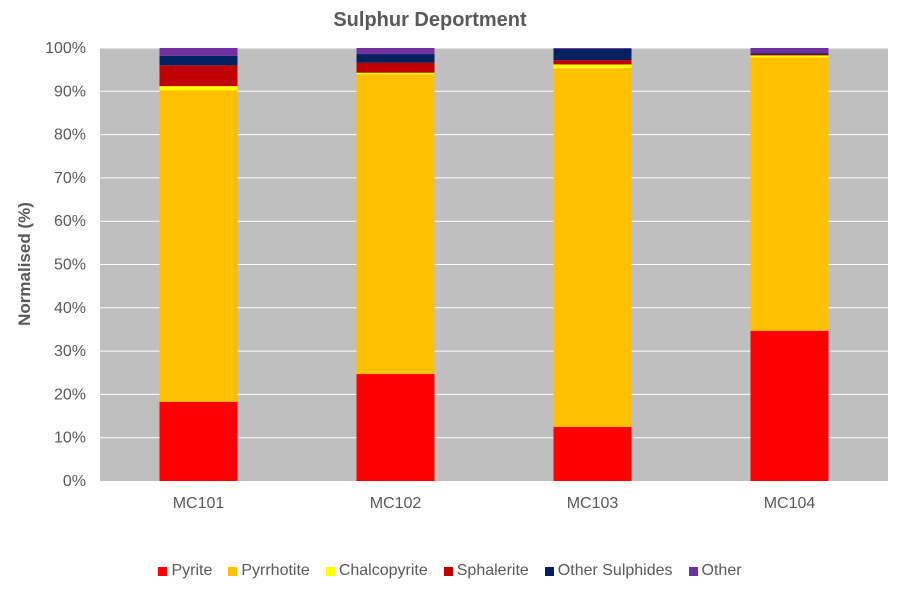 The height and width of the screenshot is (593, 900). I want to click on legend-entry: Pyrrhotite, so click(269, 571).